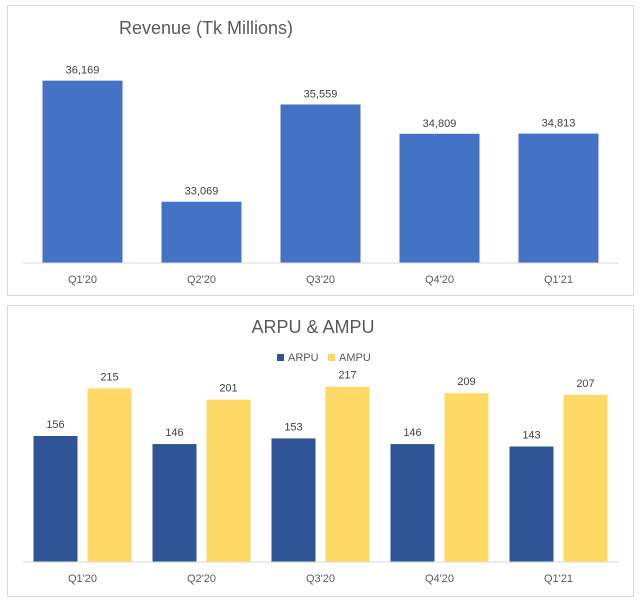 This screenshot has width=644, height=608. I want to click on data-label-arpu-q1-21: 143, so click(531, 436).